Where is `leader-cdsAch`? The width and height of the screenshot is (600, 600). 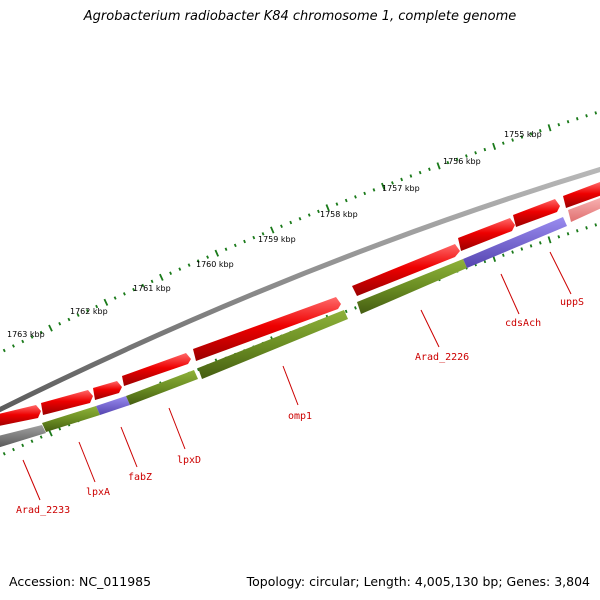
leader-cdsAch is located at coordinates (510, 294).